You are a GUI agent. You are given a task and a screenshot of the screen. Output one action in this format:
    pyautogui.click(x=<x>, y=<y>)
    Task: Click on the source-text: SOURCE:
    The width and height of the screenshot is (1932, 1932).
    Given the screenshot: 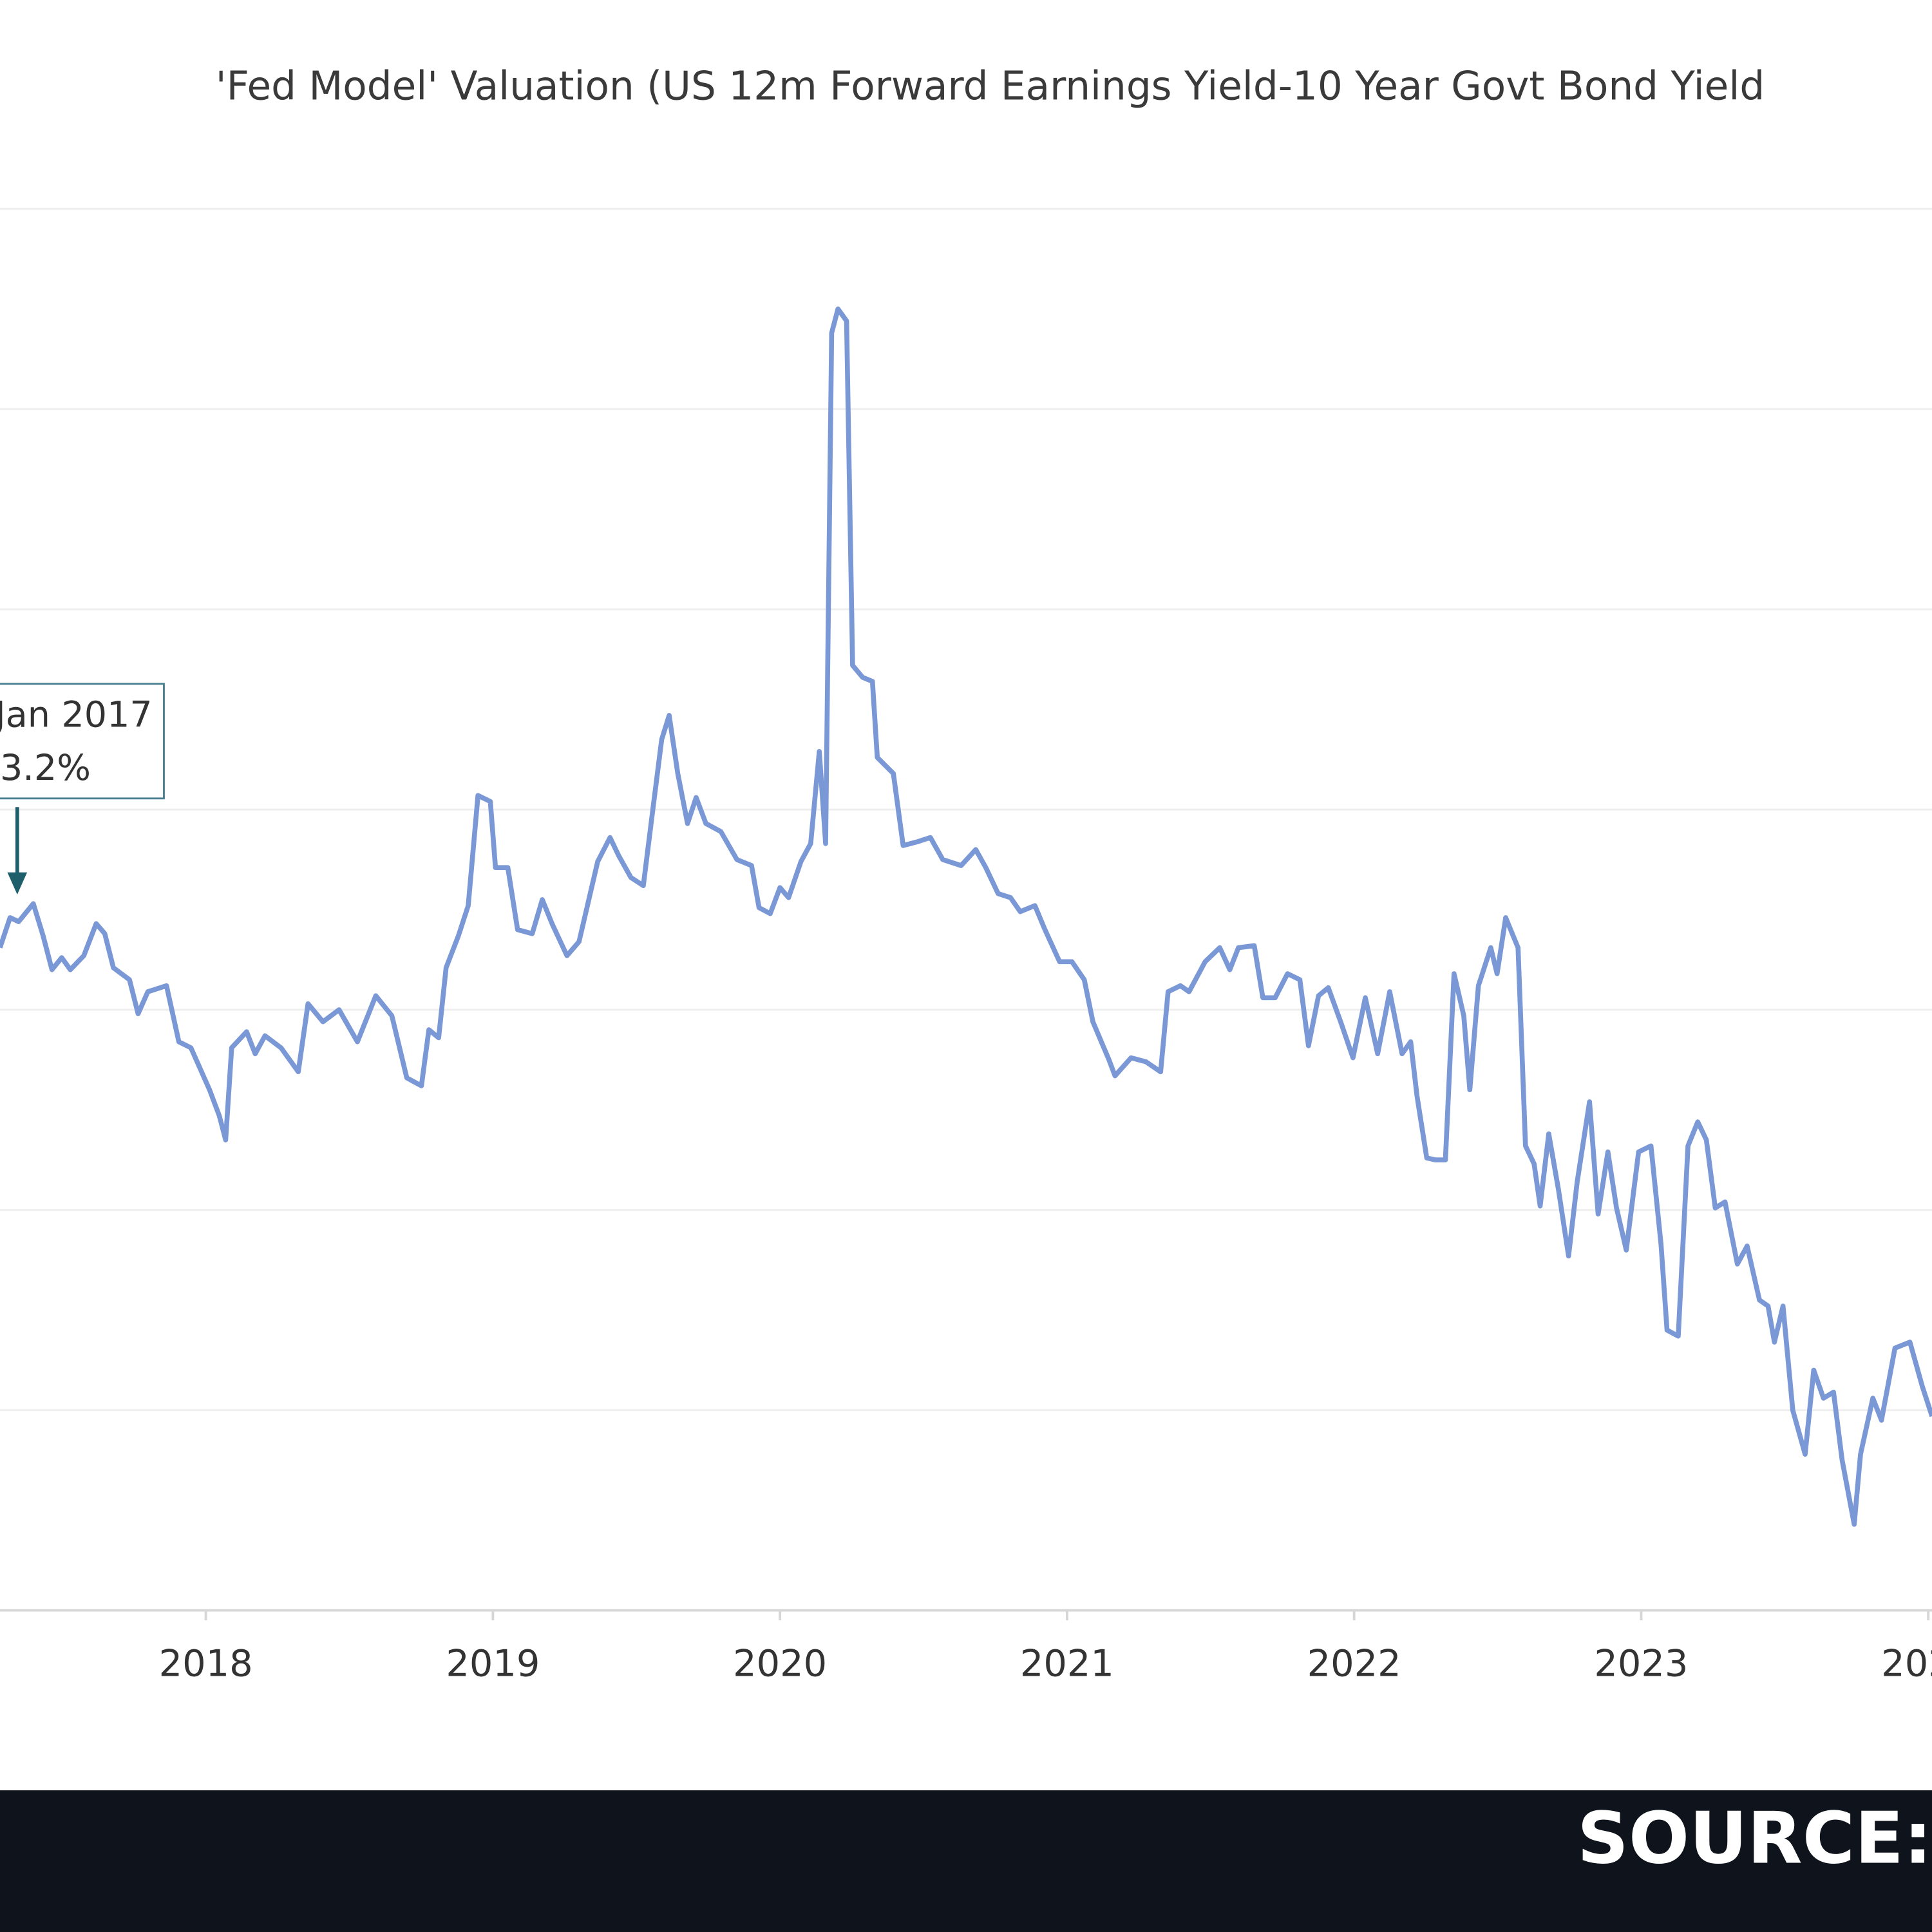 What is the action you would take?
    pyautogui.click(x=1754, y=1838)
    